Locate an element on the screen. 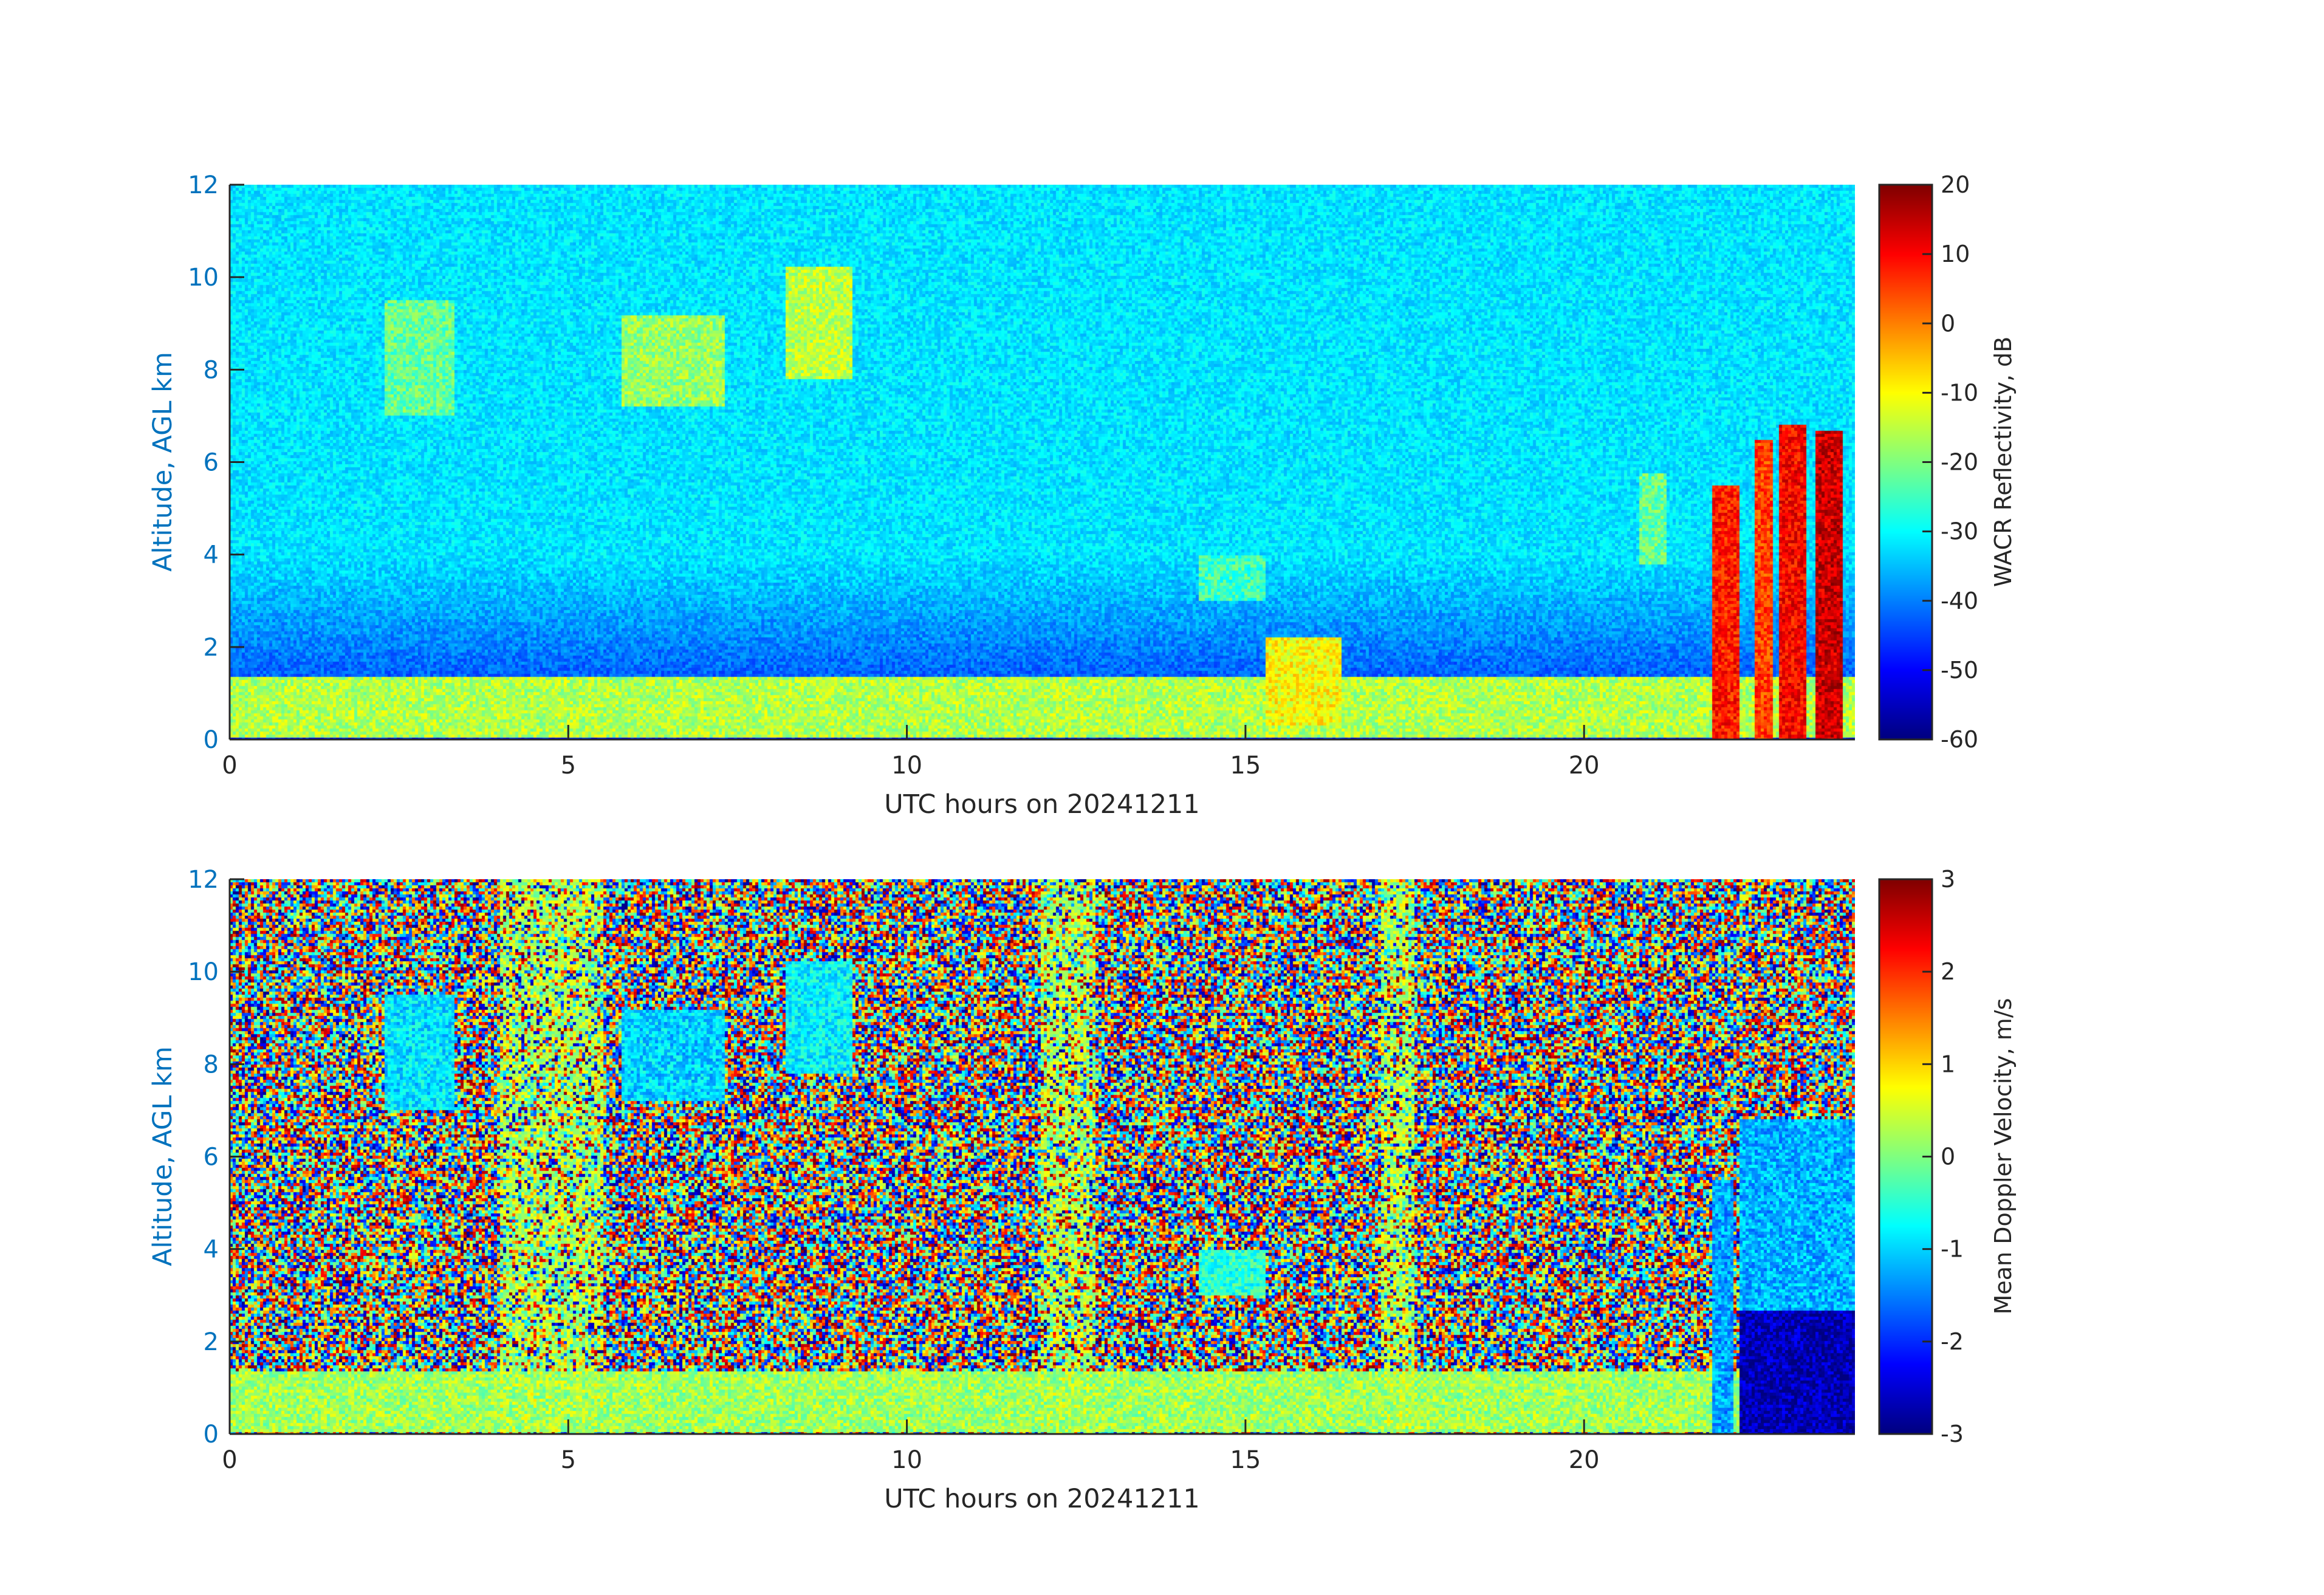  colorbar-tick-label: 20 is located at coordinates (1955, 185).